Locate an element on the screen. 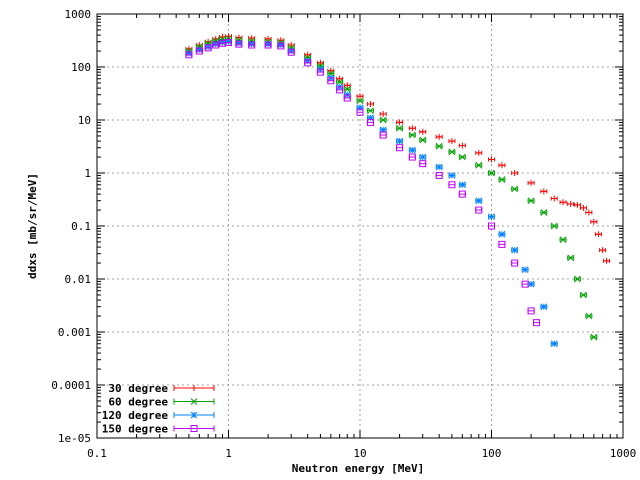  x-tick-label: 1000 is located at coordinates (623, 453).